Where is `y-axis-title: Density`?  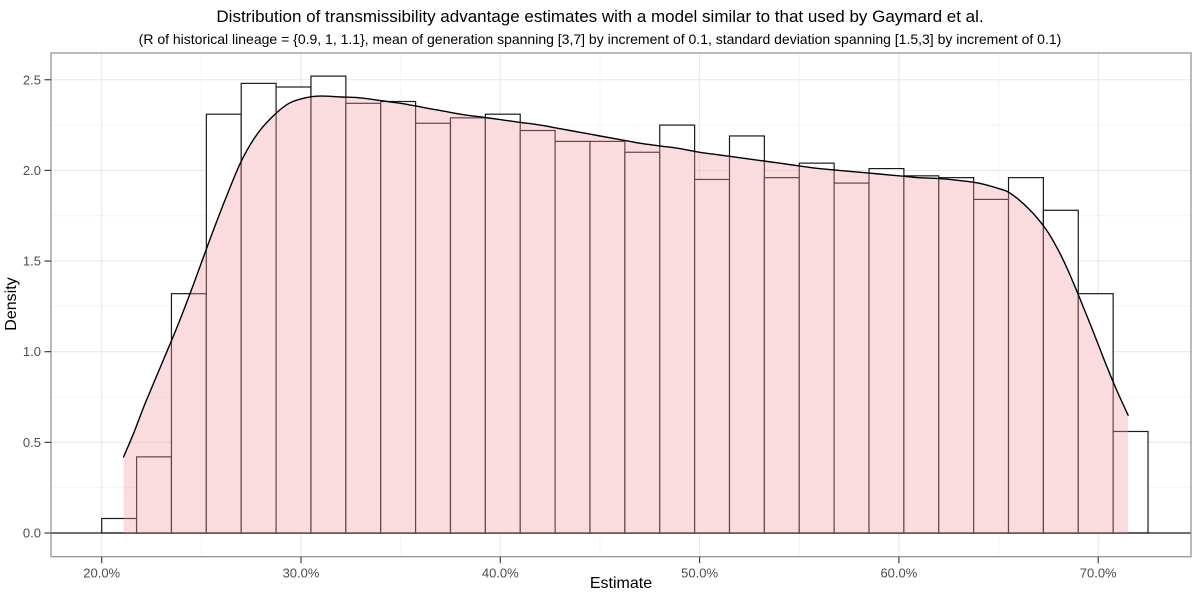 y-axis-title: Density is located at coordinates (11, 304).